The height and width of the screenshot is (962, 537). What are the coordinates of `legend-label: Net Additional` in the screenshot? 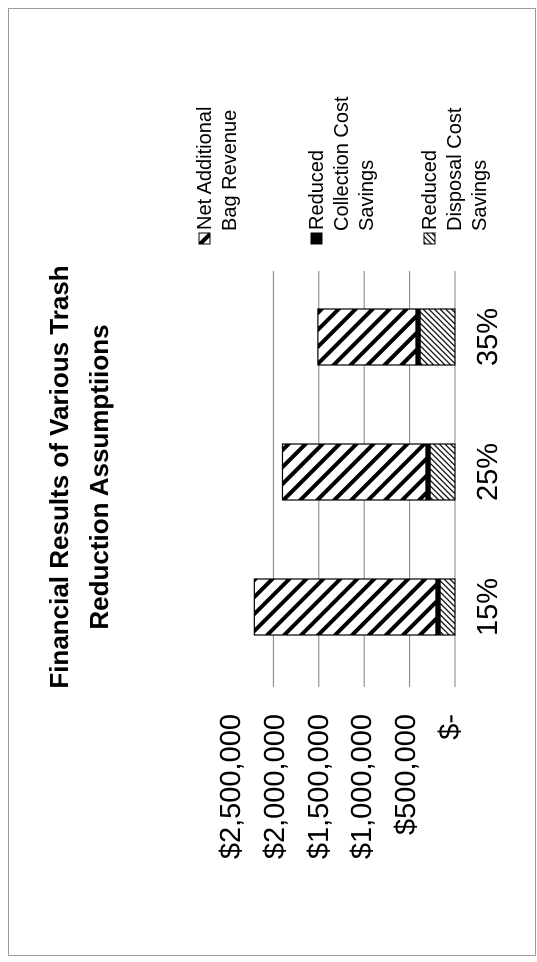 It's located at (205, 168).